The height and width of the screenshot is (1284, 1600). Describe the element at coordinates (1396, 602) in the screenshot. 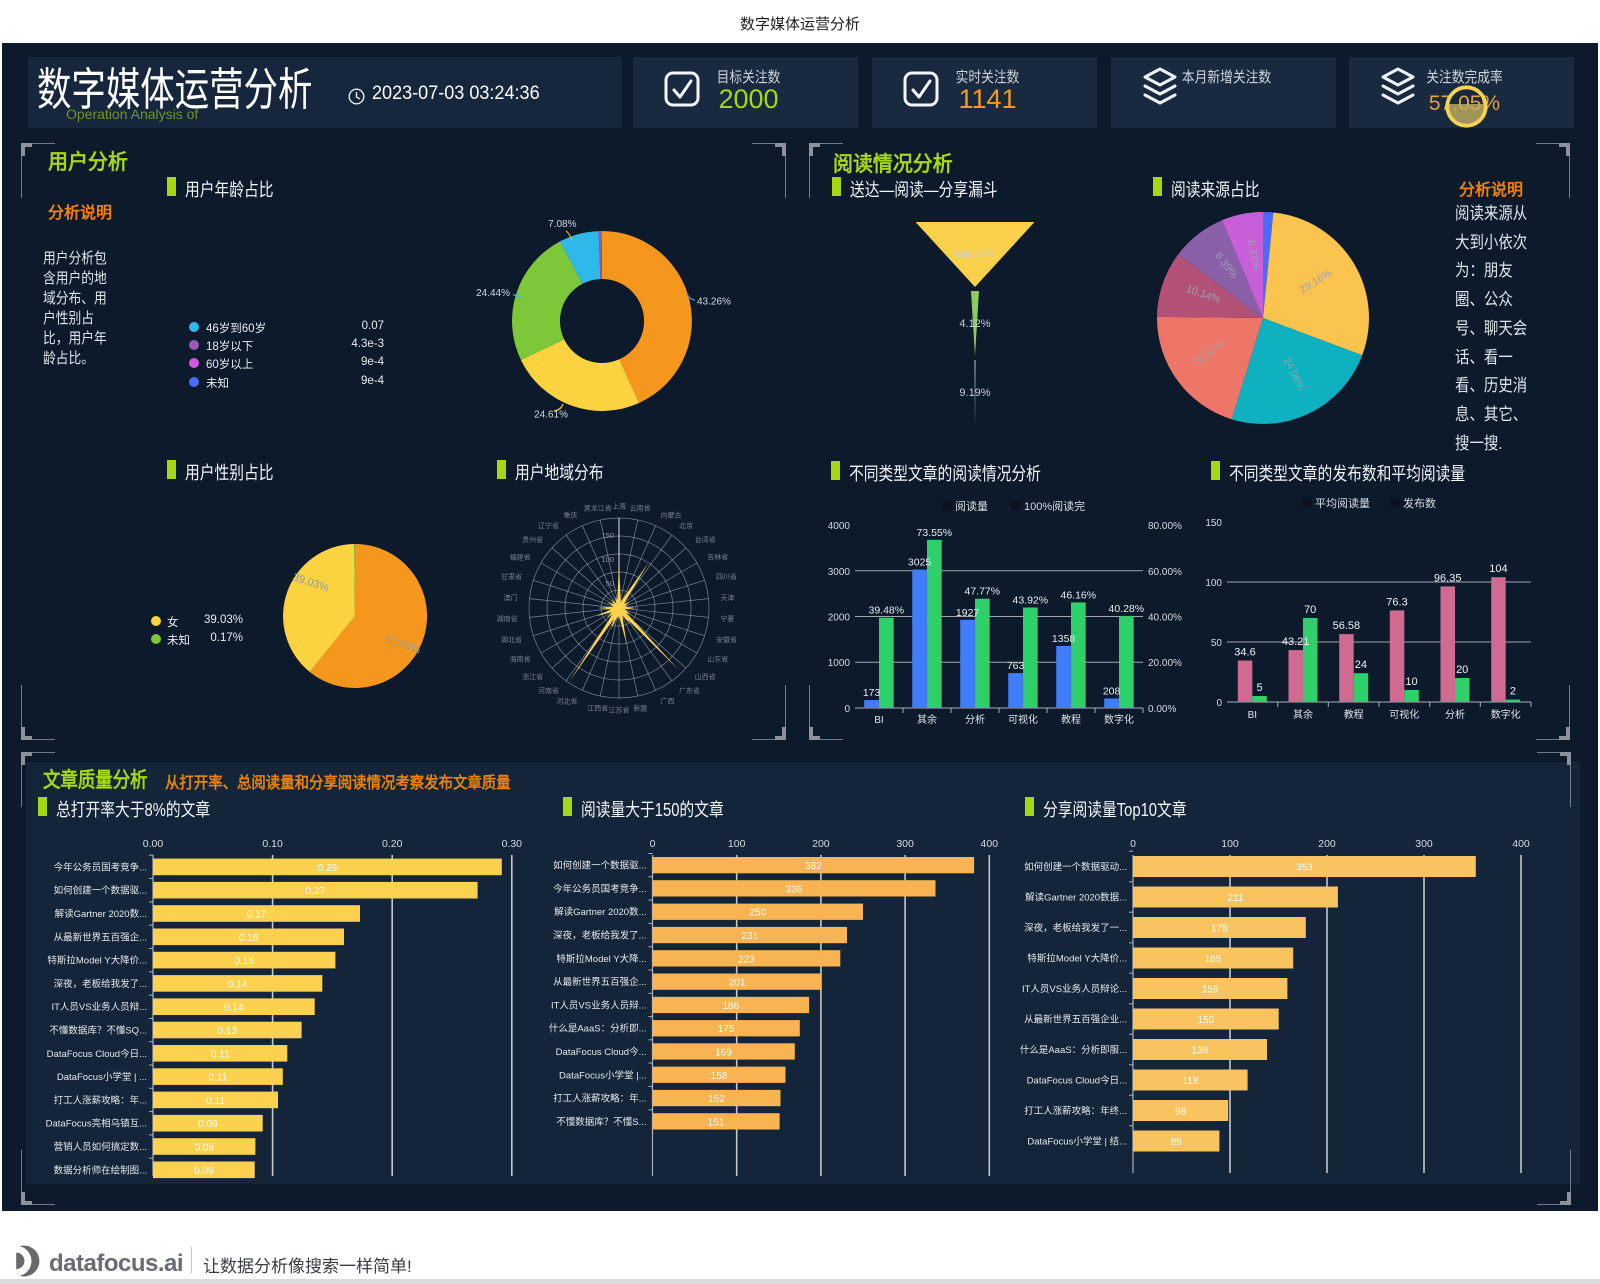

I see `svg-text: 76.3` at that location.